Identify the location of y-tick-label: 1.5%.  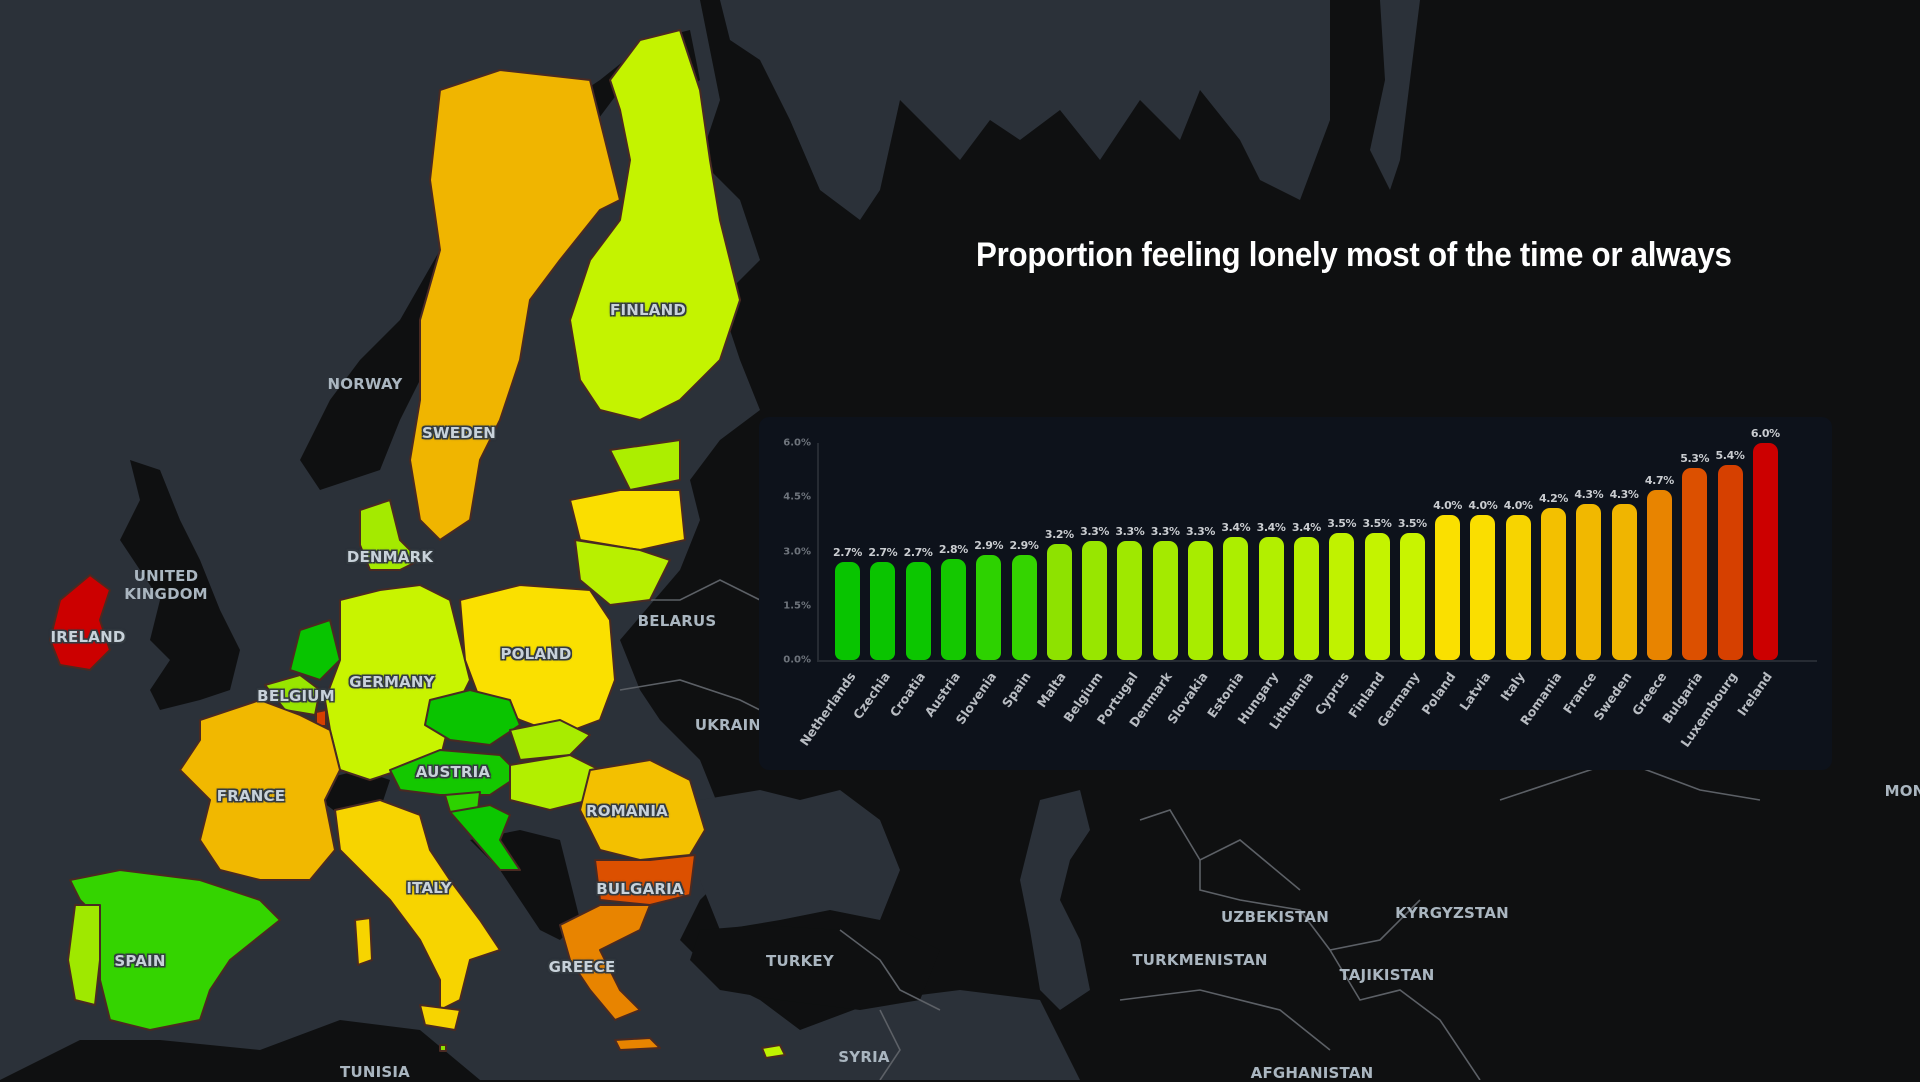
(797, 606).